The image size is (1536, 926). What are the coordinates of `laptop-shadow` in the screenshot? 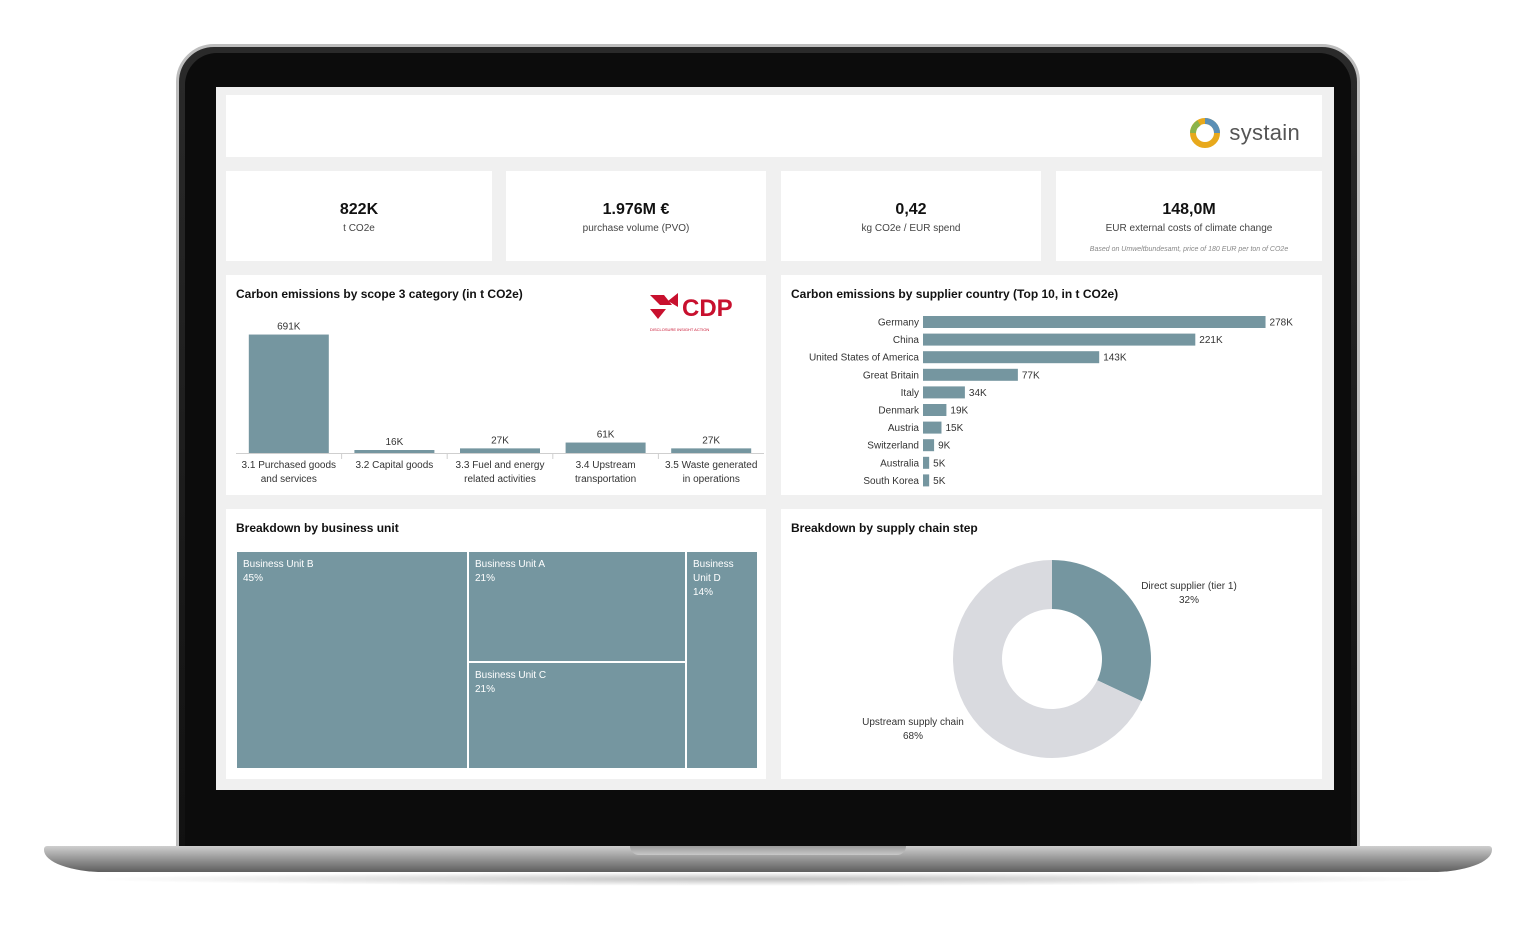 It's located at (768, 879).